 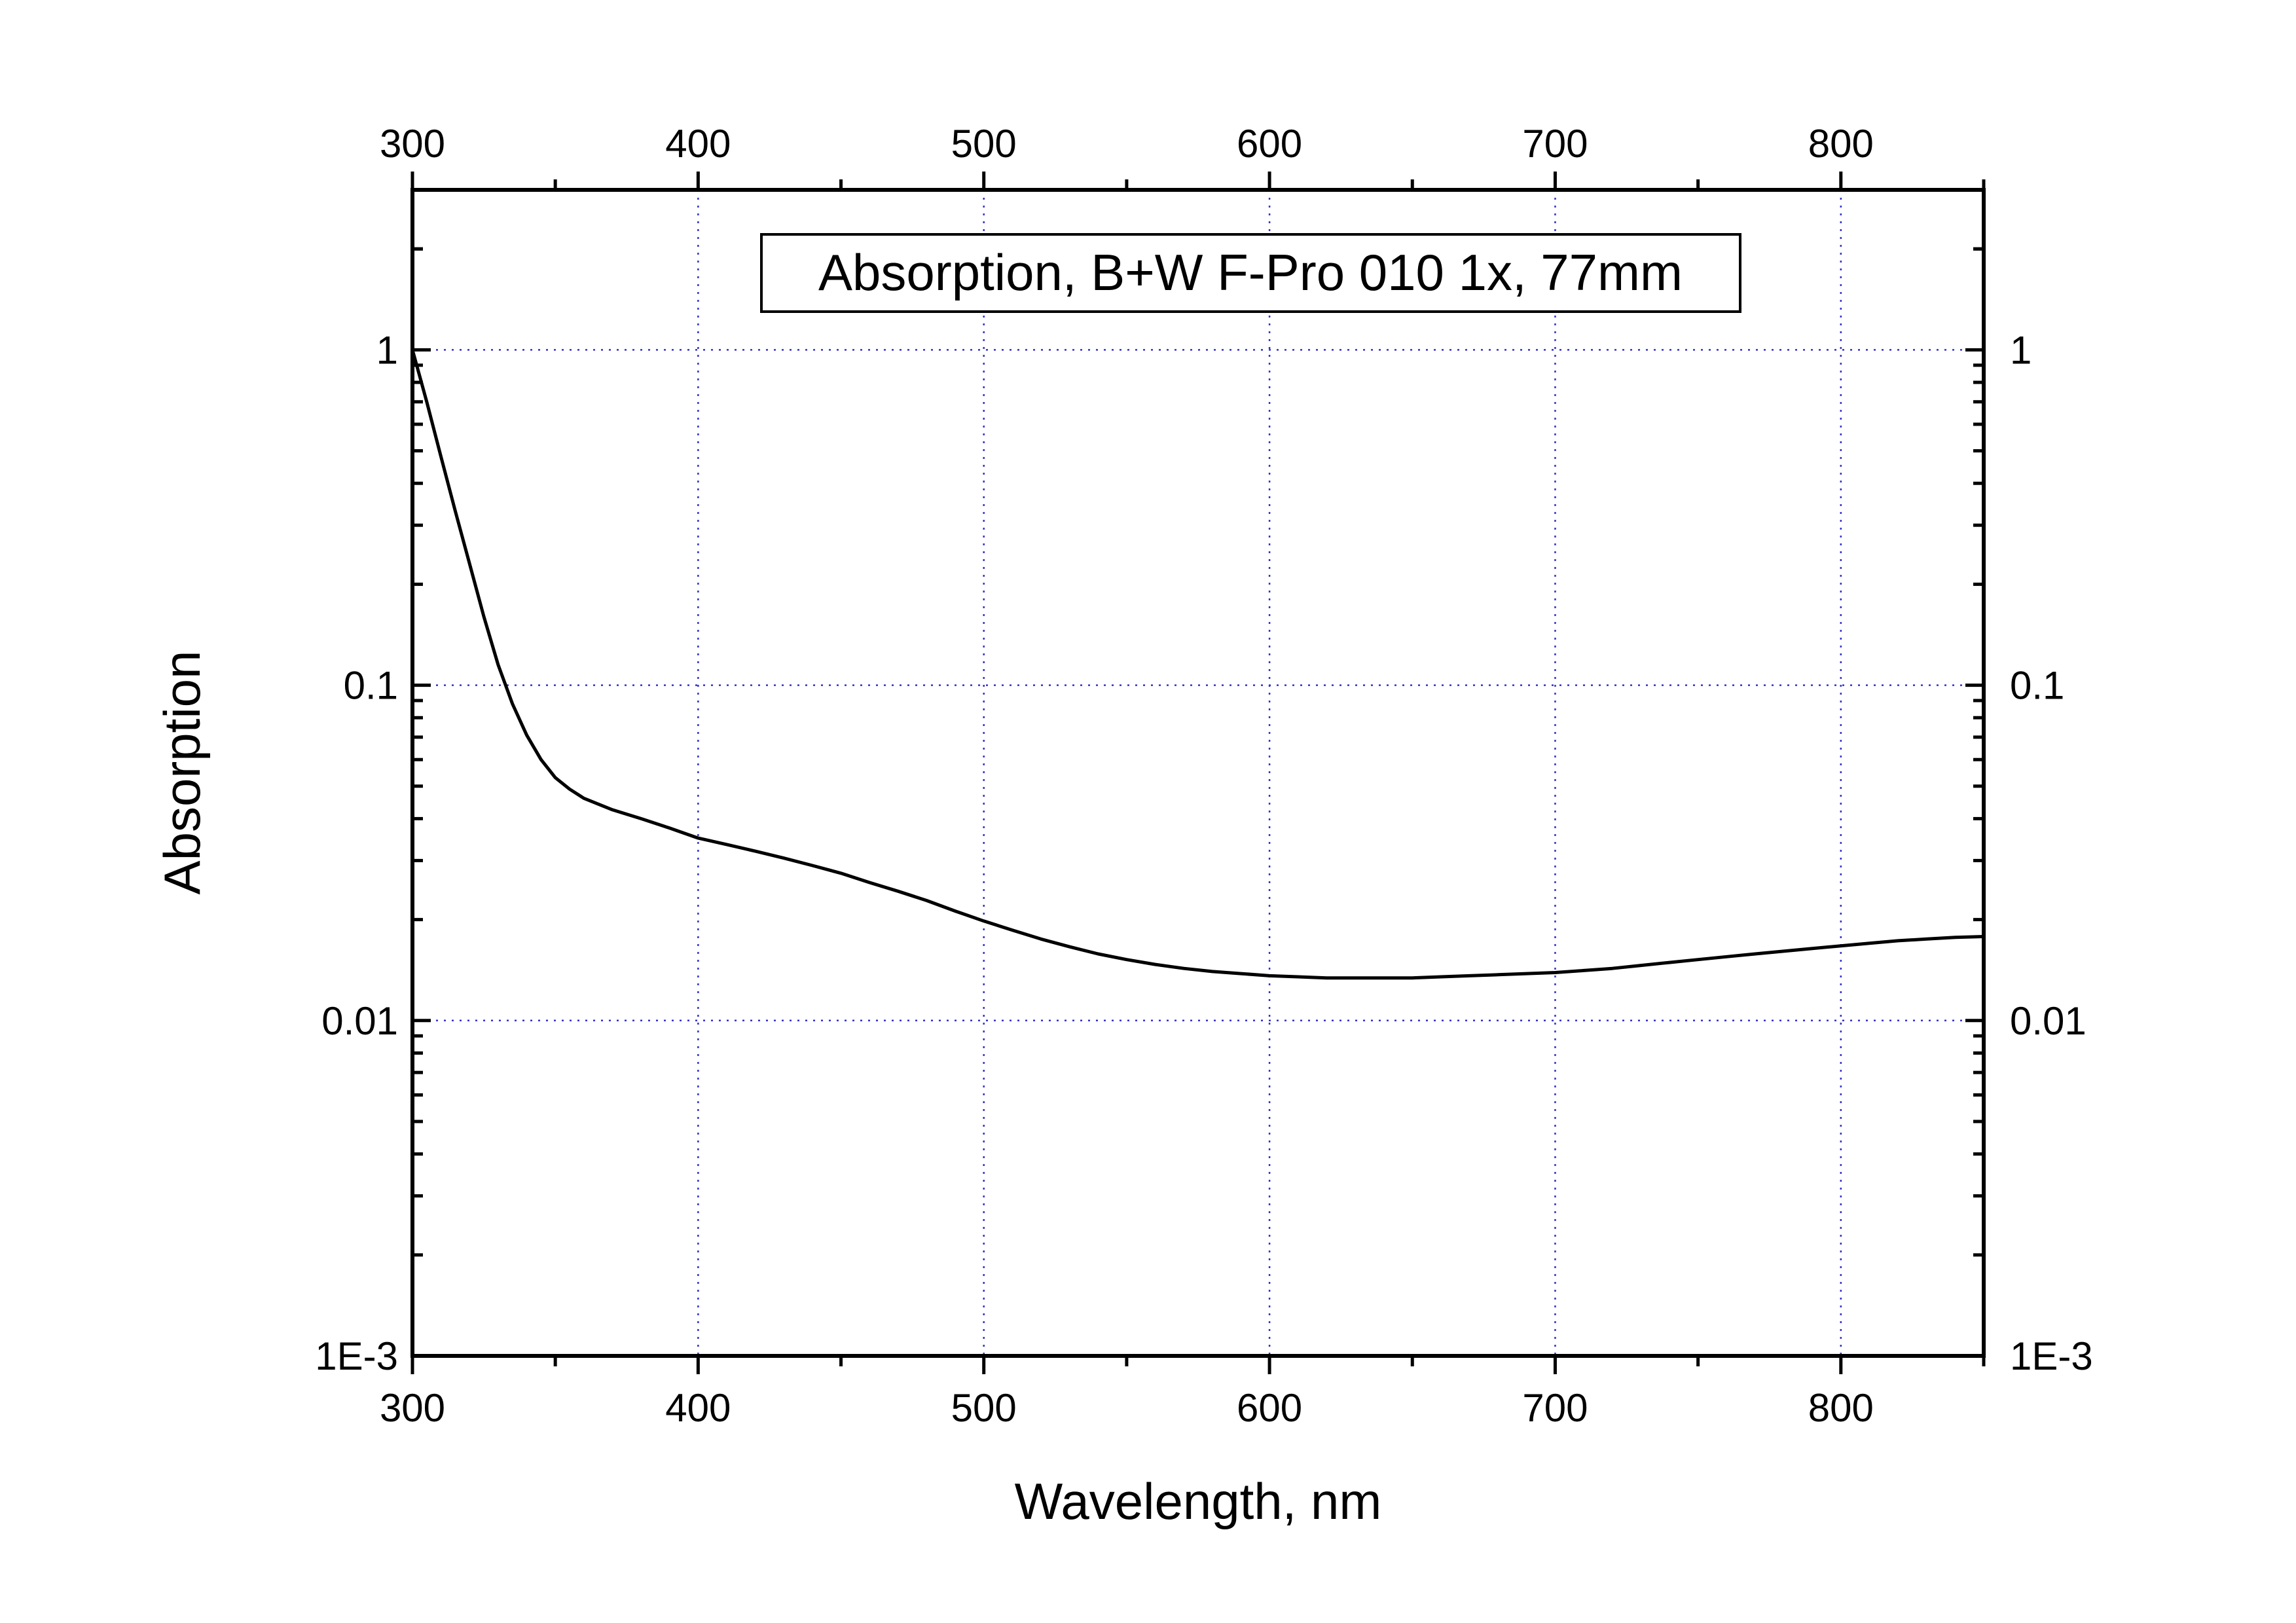 I want to click on legend-box: Absorption, B+W F-Pro 010 1x, 77mm, so click(x=1250, y=273).